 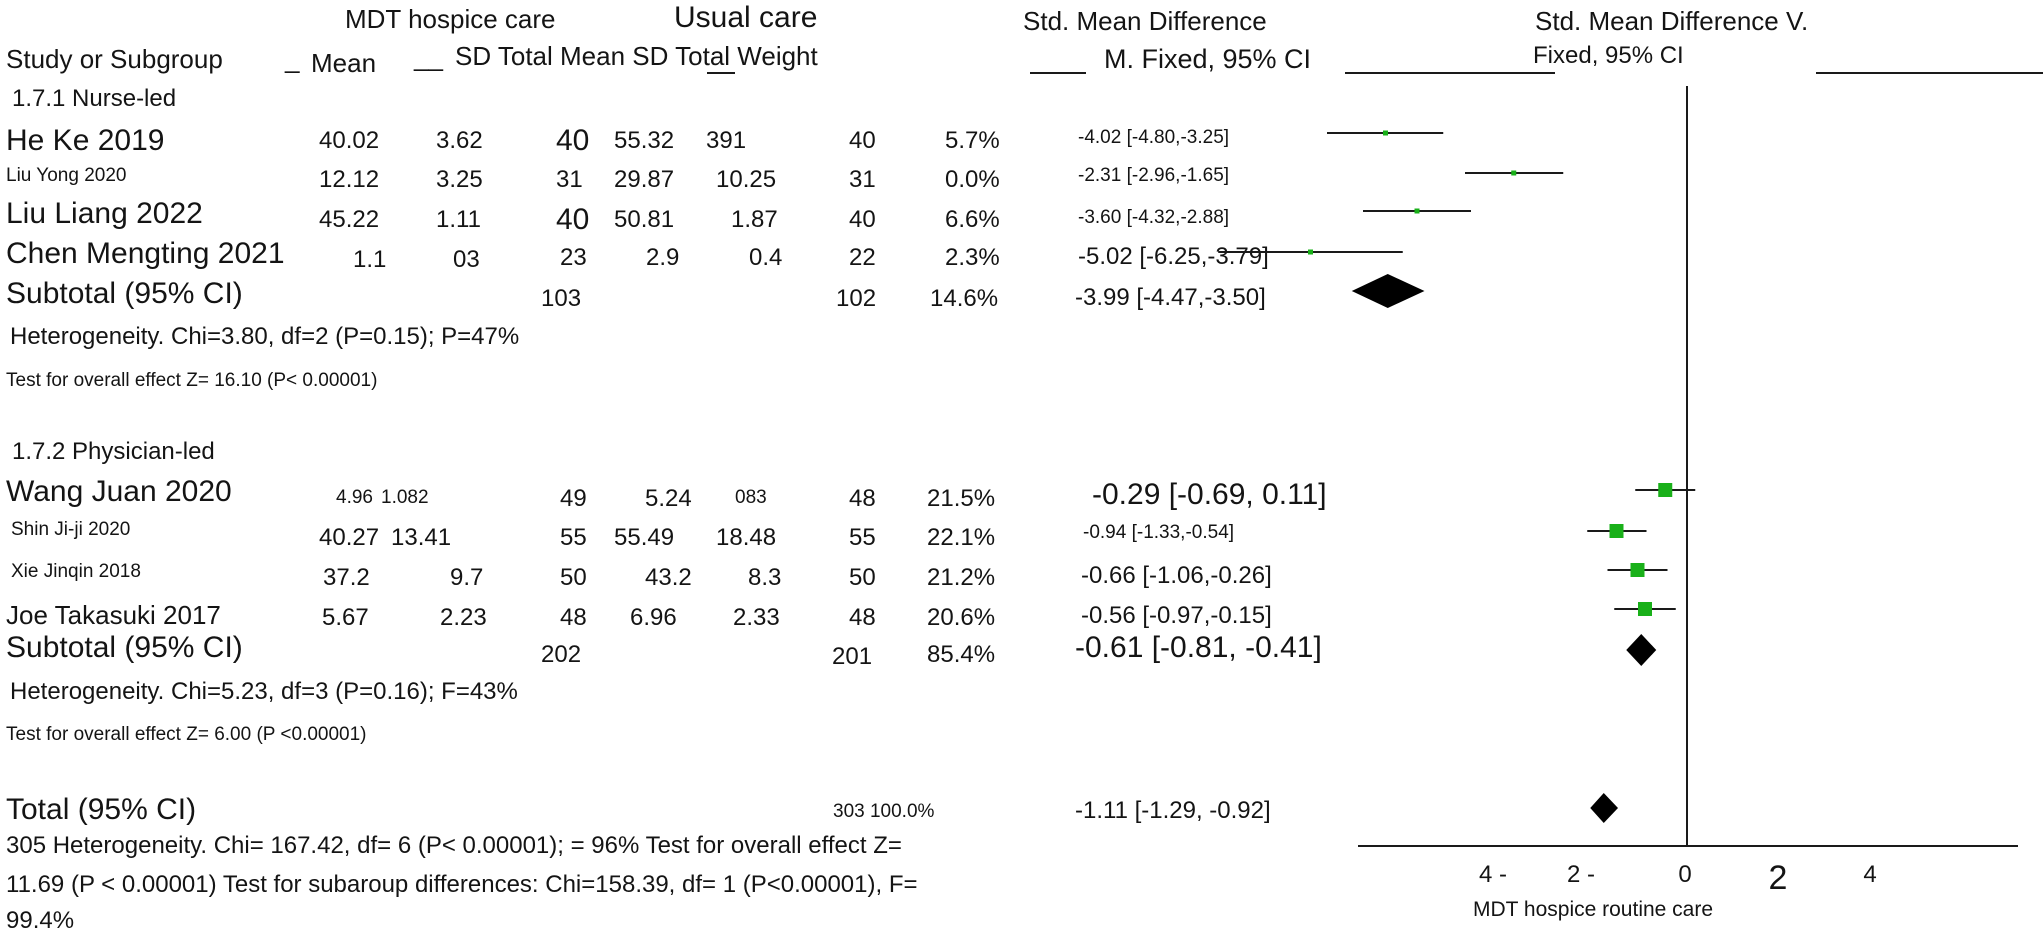 I want to click on mean1: 40.02, so click(x=349, y=140).